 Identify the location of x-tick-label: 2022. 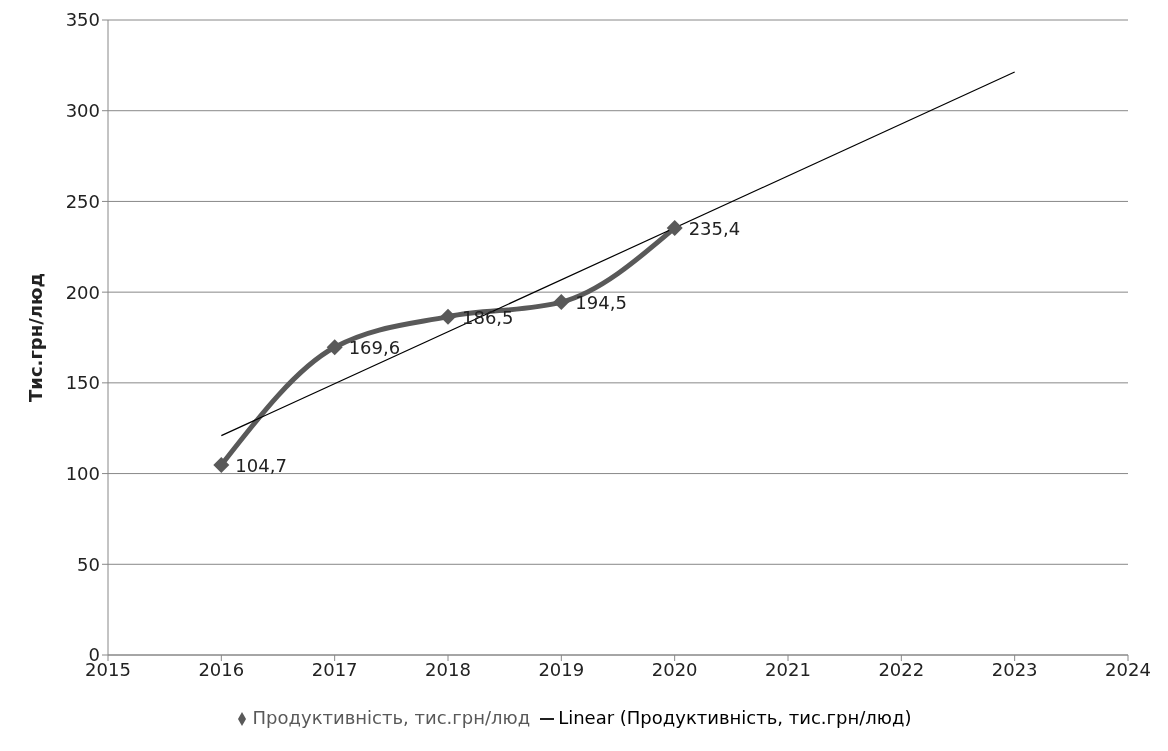
(901, 669).